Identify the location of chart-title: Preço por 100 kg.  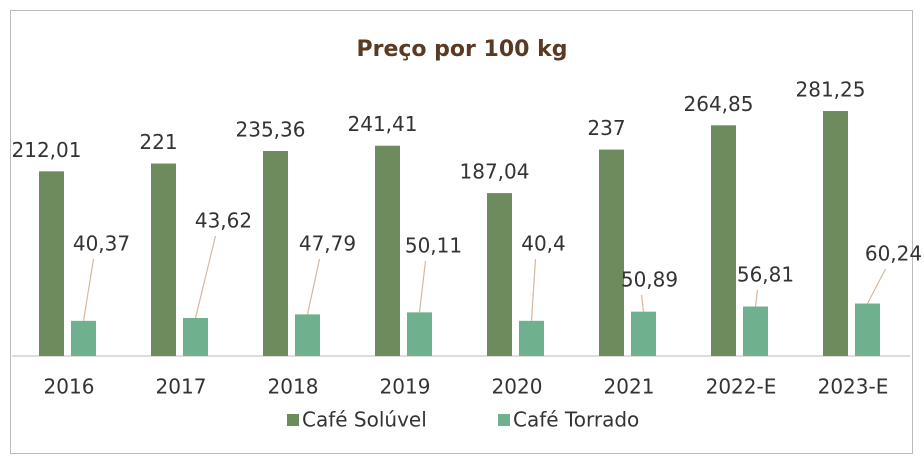
(461, 49).